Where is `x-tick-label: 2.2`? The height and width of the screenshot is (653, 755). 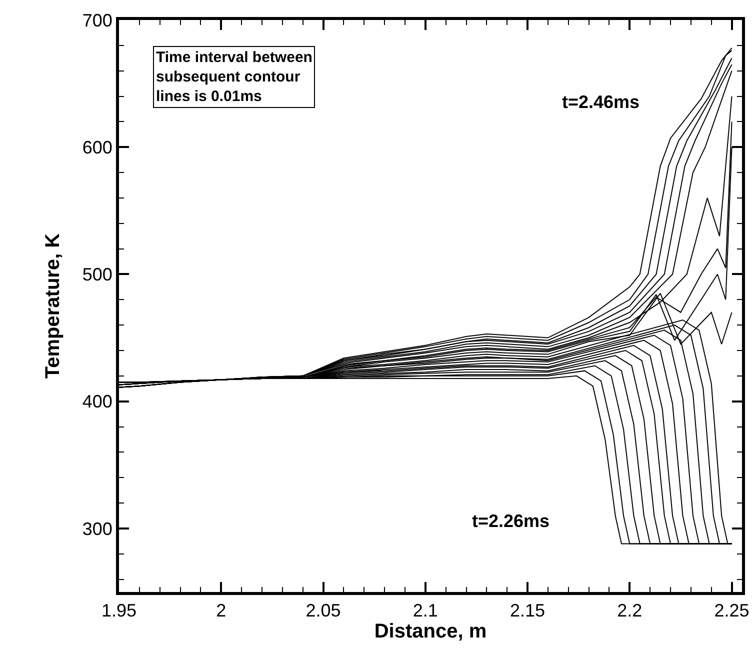 x-tick-label: 2.2 is located at coordinates (629, 610).